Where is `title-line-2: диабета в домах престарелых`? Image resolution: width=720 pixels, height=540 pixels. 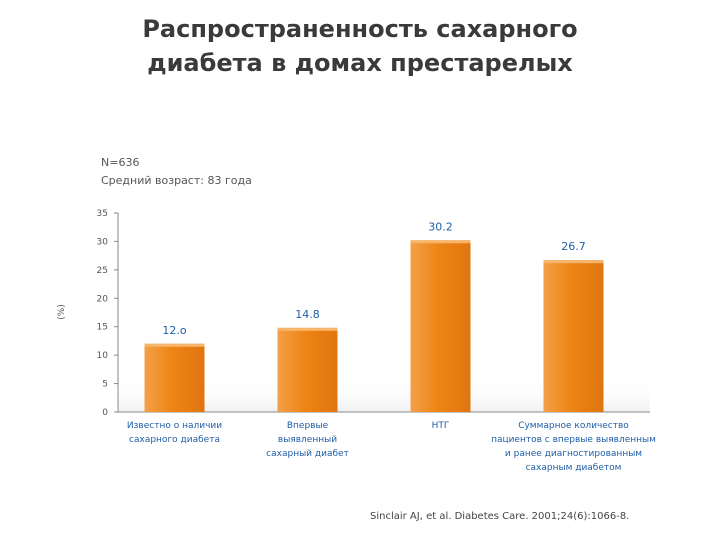 title-line-2: диабета в домах престарелых is located at coordinates (360, 63).